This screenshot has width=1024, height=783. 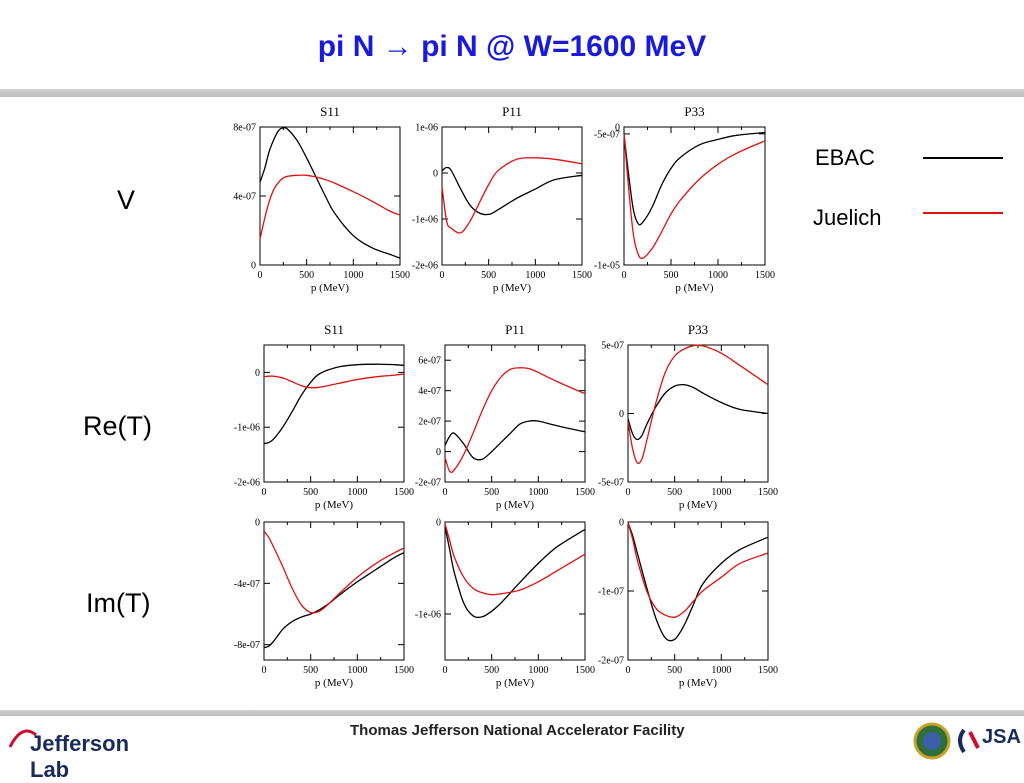 I want to click on jefferson-lab-logo-text: Jefferson Lab, so click(x=80, y=756).